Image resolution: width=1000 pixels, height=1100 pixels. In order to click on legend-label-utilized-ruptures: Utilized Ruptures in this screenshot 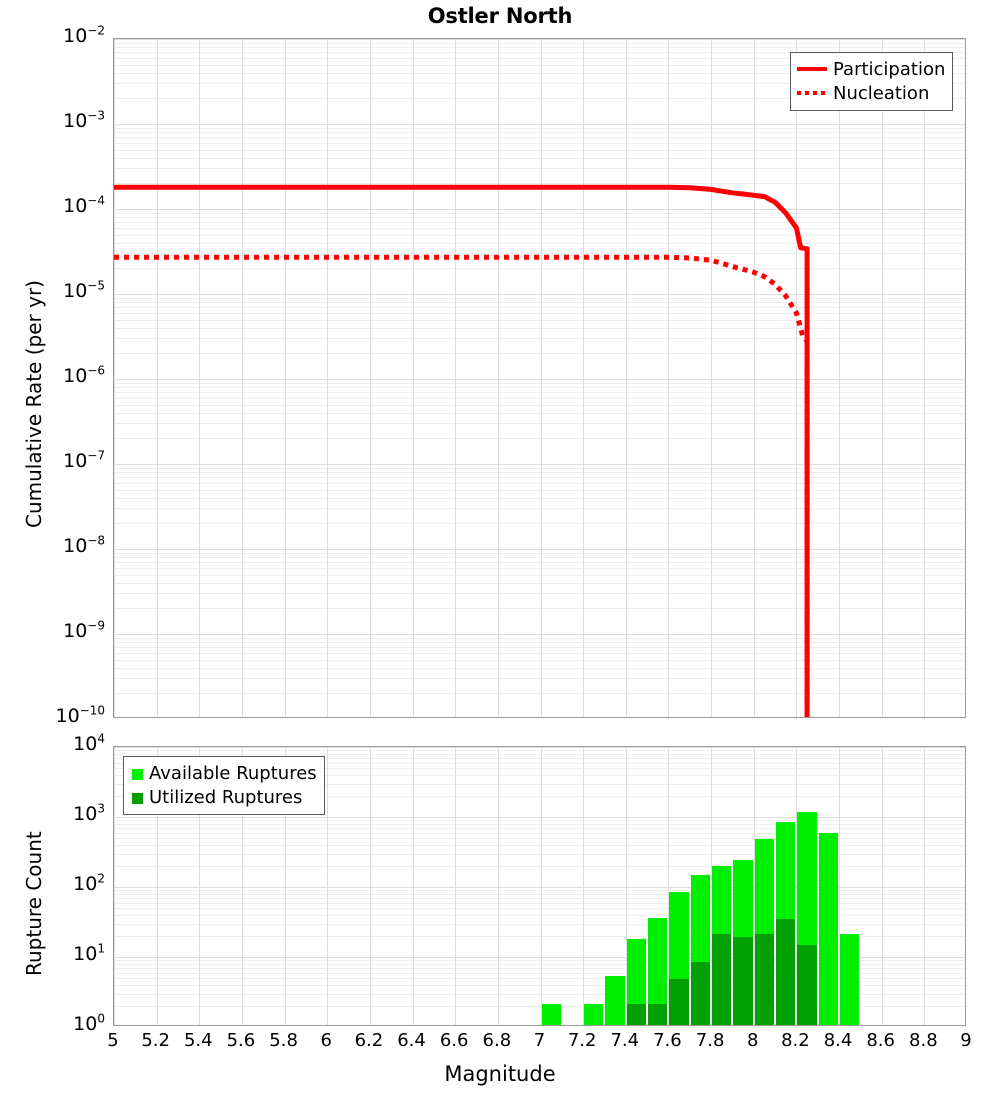, I will do `click(226, 797)`.